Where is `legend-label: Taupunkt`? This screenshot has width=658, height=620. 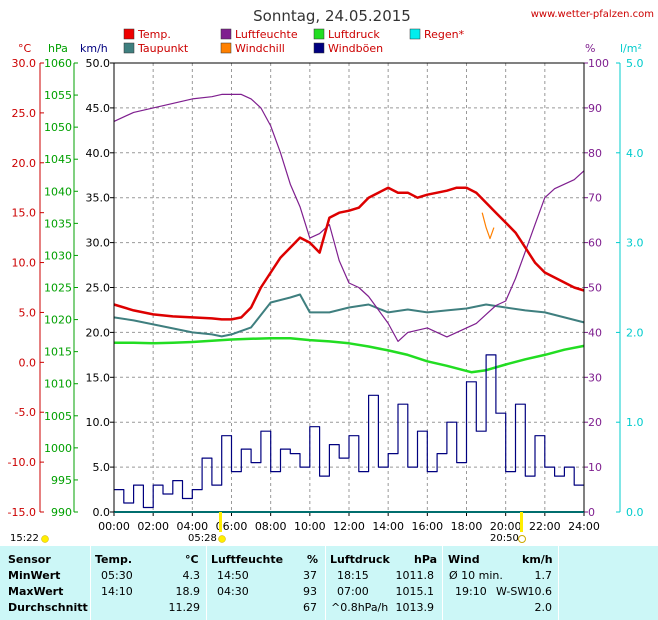 legend-label: Taupunkt is located at coordinates (163, 48).